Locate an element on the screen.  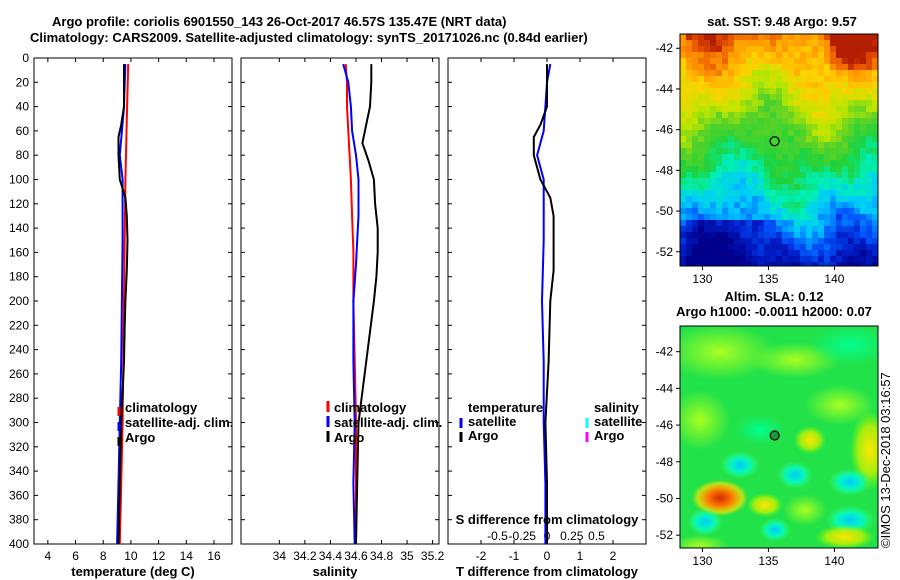
series-line-argo is located at coordinates (123, 304).